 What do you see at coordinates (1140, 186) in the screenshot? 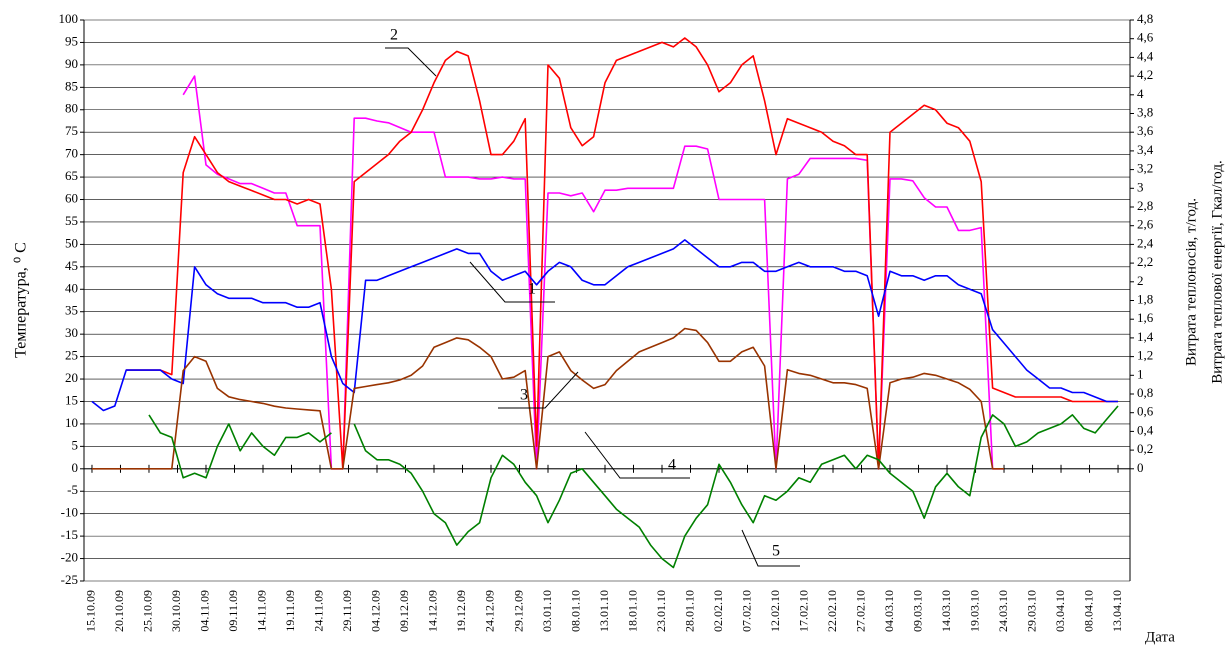
I see `y2-tick-label: 3` at bounding box center [1140, 186].